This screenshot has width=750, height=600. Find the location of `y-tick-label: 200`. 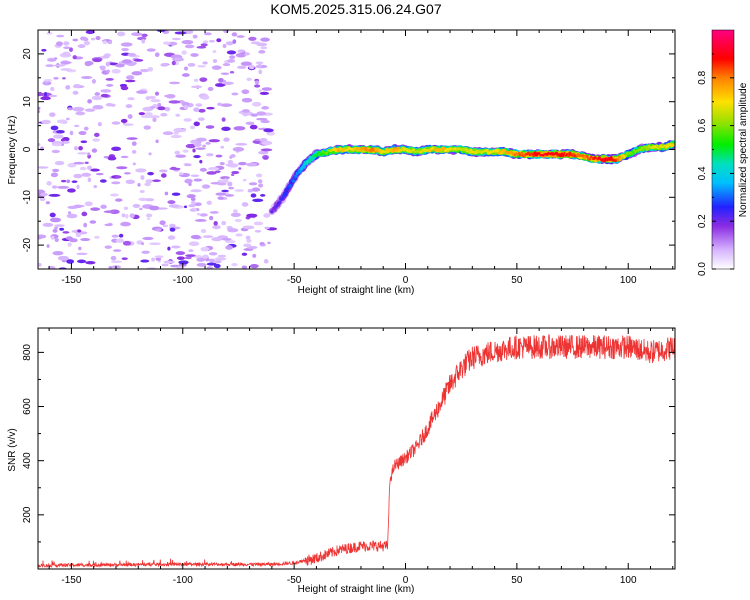

y-tick-label: 200 is located at coordinates (27, 514).